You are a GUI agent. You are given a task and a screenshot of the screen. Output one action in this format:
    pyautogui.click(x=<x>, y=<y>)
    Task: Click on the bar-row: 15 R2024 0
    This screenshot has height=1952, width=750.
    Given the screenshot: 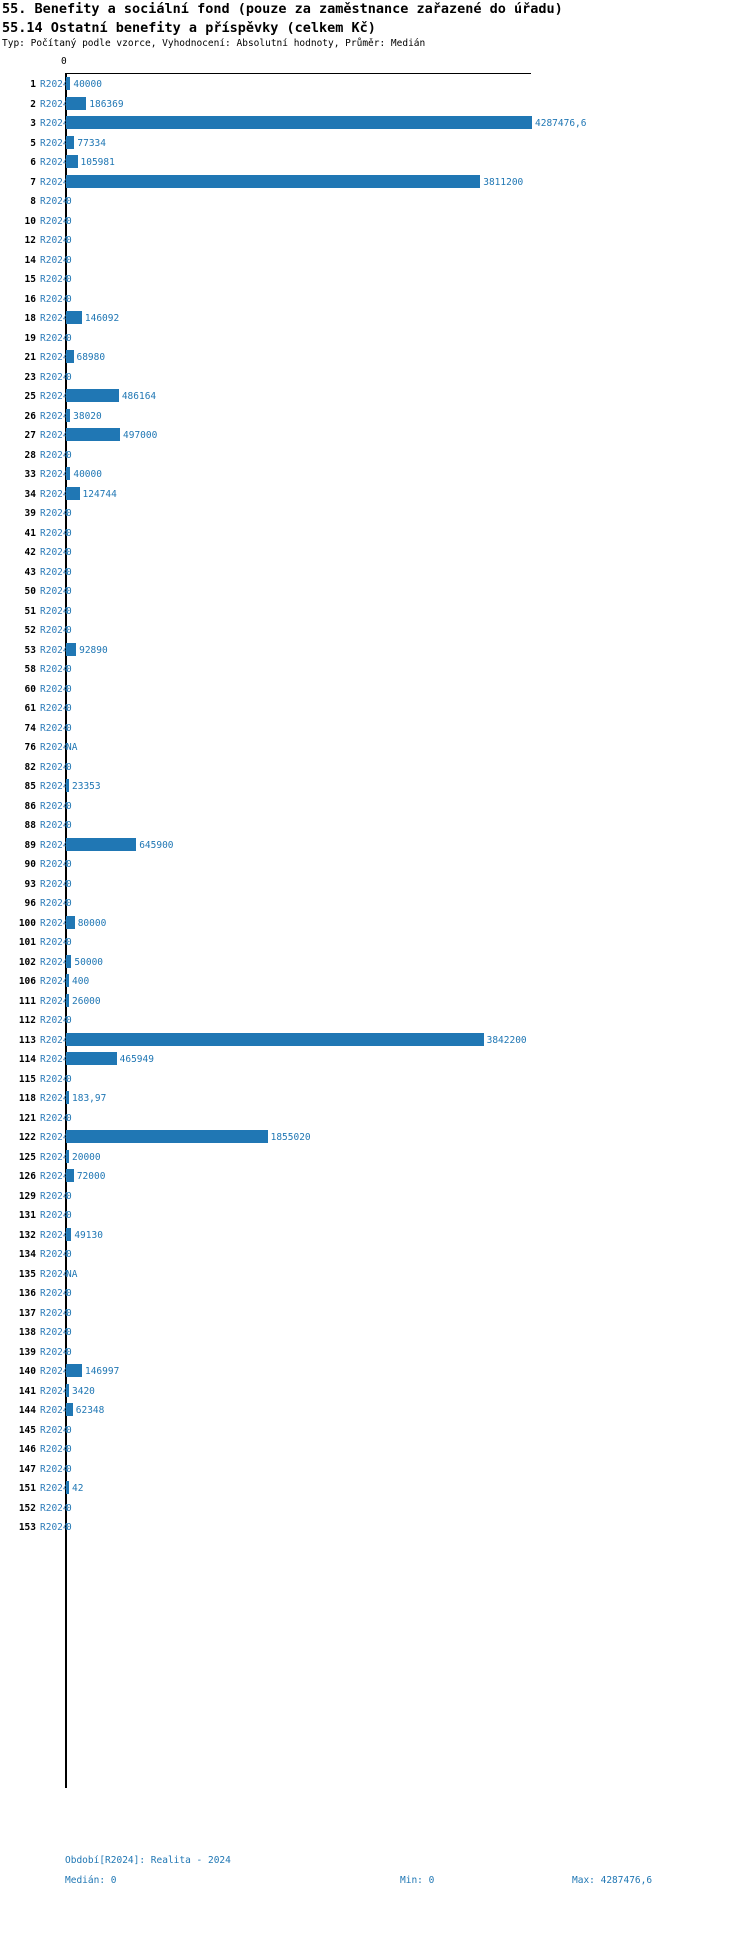 What is the action you would take?
    pyautogui.click(x=375, y=279)
    